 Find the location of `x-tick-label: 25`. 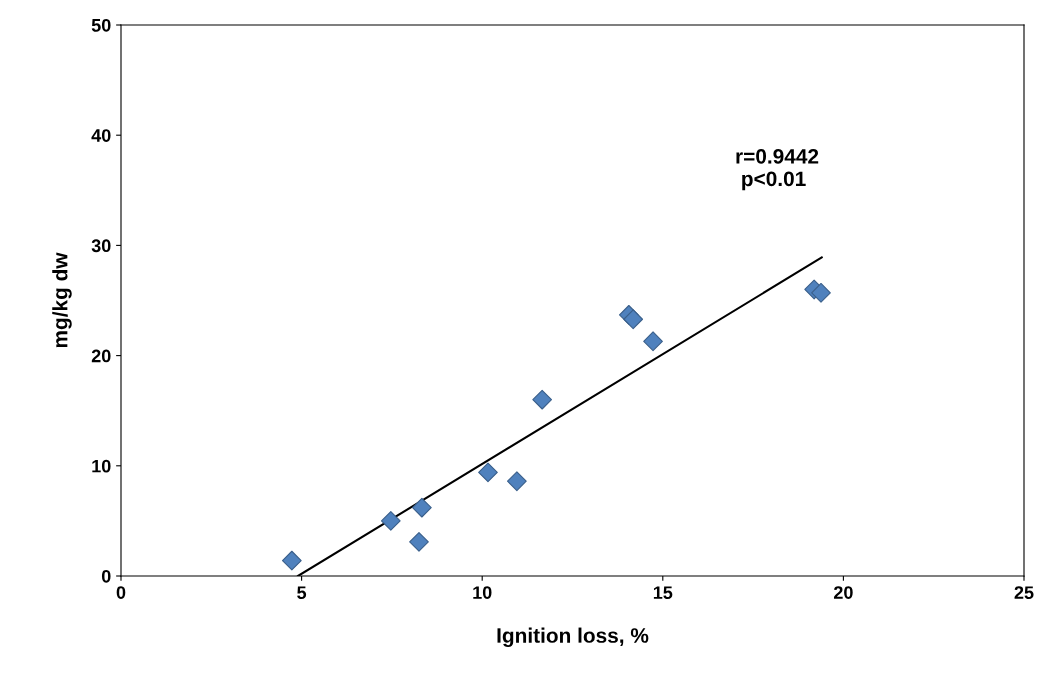

x-tick-label: 25 is located at coordinates (1024, 592).